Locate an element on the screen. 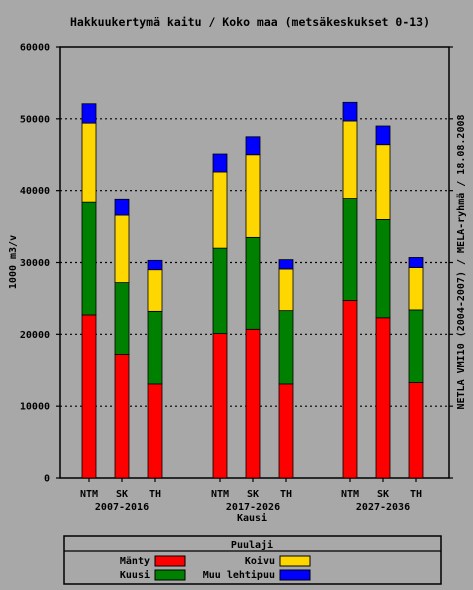 The height and width of the screenshot is (590, 473). y-tick-label: 40000 is located at coordinates (35, 191).